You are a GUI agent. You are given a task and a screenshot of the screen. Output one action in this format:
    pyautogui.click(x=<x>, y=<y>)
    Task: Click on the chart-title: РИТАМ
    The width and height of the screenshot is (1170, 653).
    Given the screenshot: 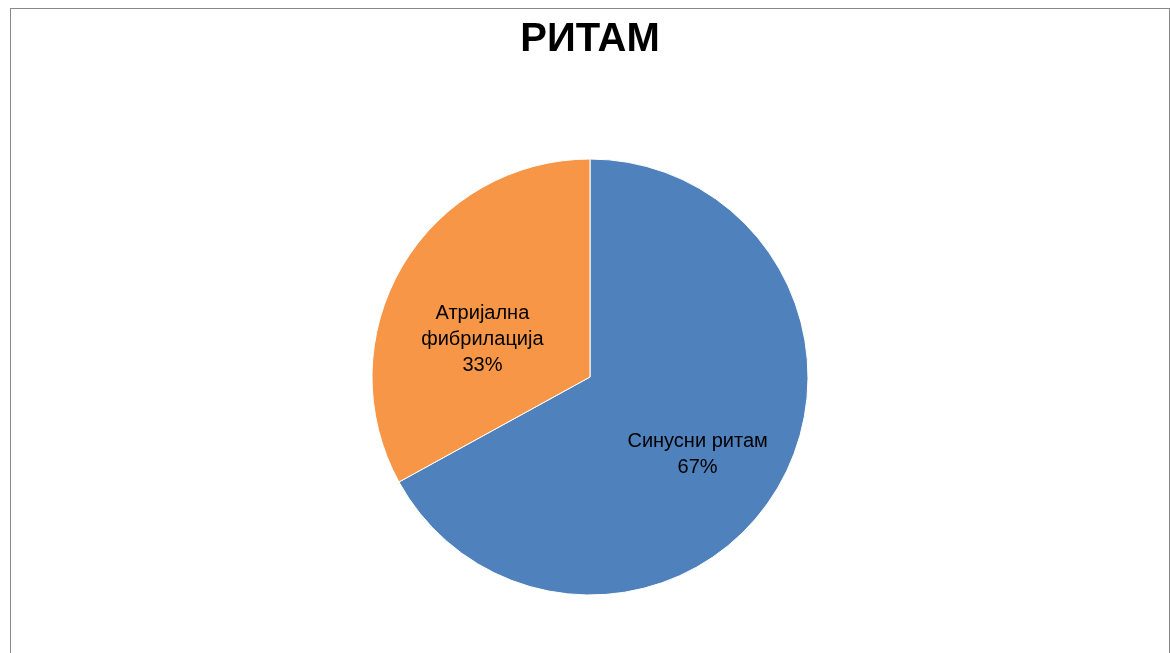 What is the action you would take?
    pyautogui.click(x=590, y=37)
    